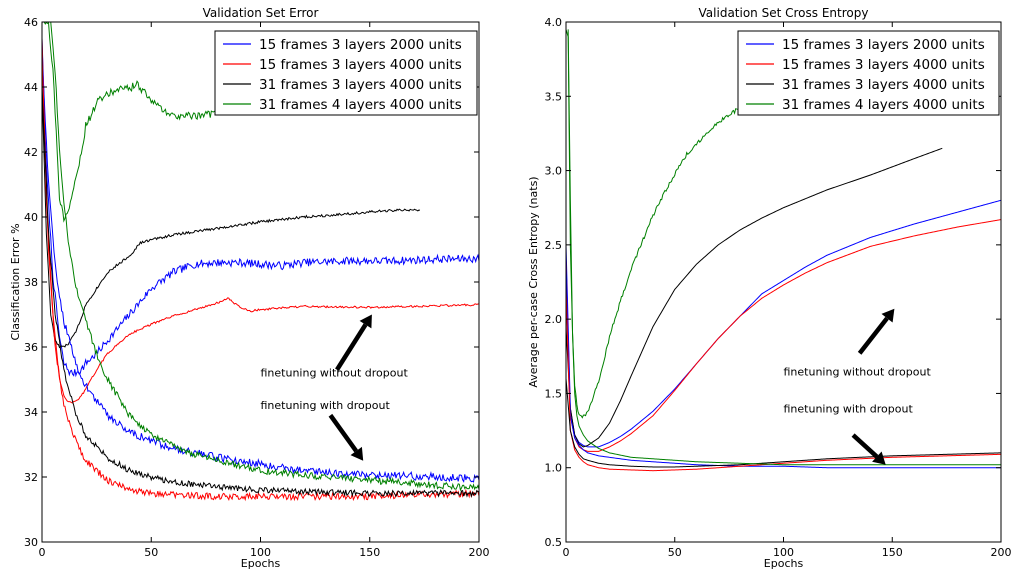 The height and width of the screenshot is (573, 1015). Describe the element at coordinates (261, 13) in the screenshot. I see `chart-title: Validation Set Error` at that location.